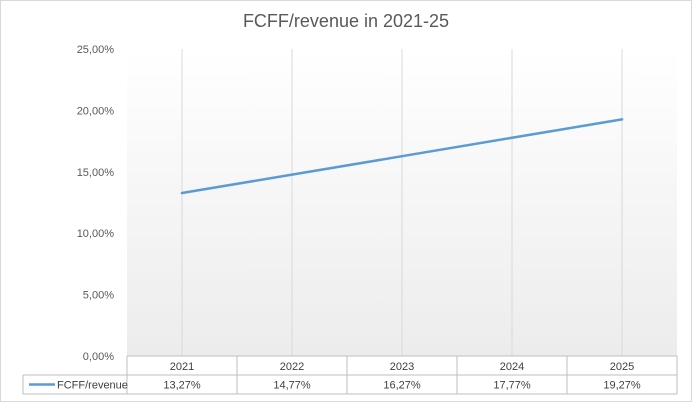  Describe the element at coordinates (96, 50) in the screenshot. I see `y-tick-label: 25,00%` at that location.